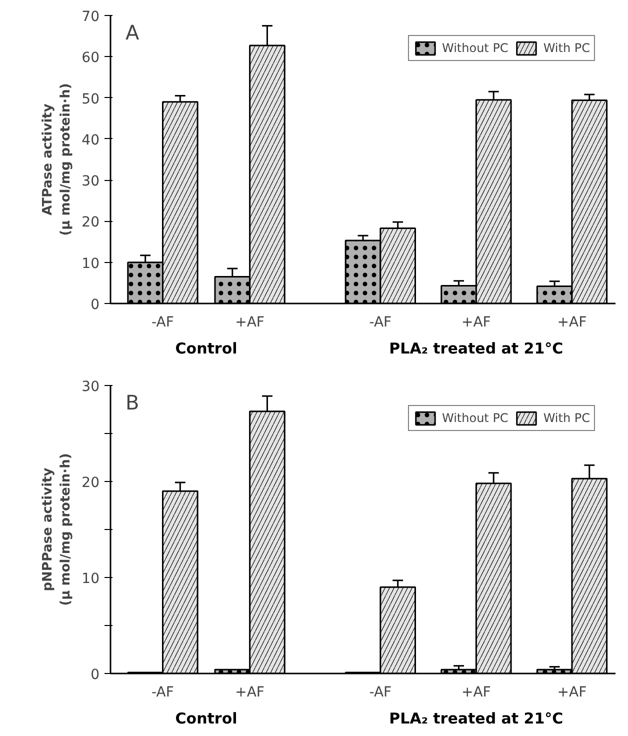  I want to click on y-tick-label: 40, so click(91, 140).